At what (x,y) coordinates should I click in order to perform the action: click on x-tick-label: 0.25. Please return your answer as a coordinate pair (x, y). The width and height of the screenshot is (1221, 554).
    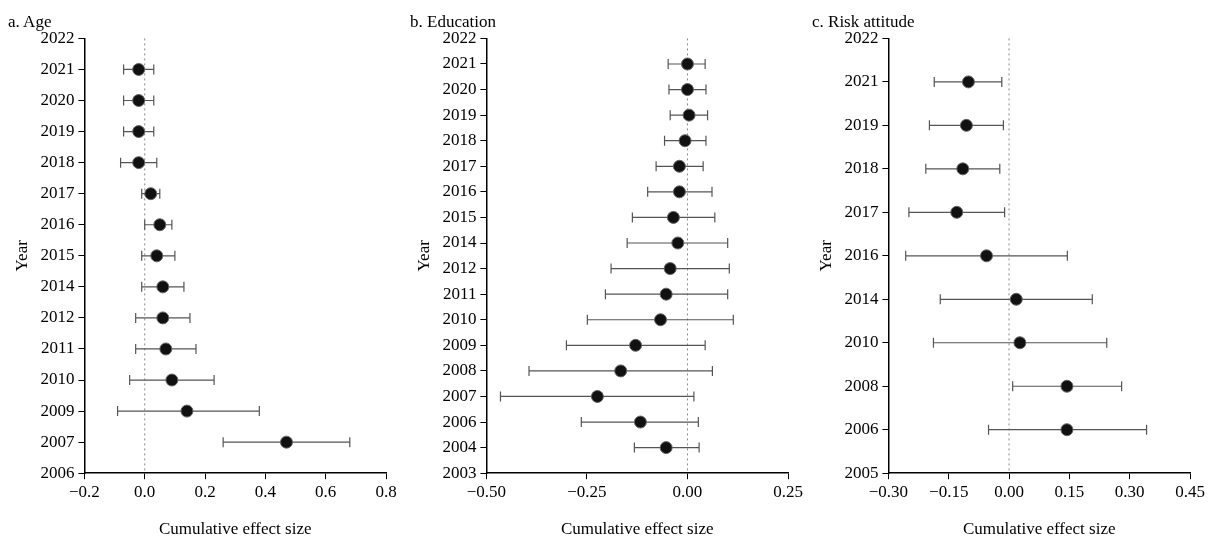
    Looking at the image, I should click on (788, 491).